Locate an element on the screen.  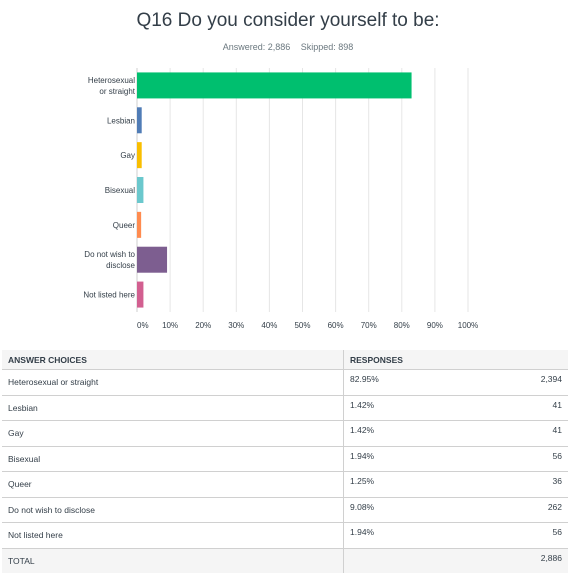
table-row: Lesbian 1.42% 41 is located at coordinates (285, 408).